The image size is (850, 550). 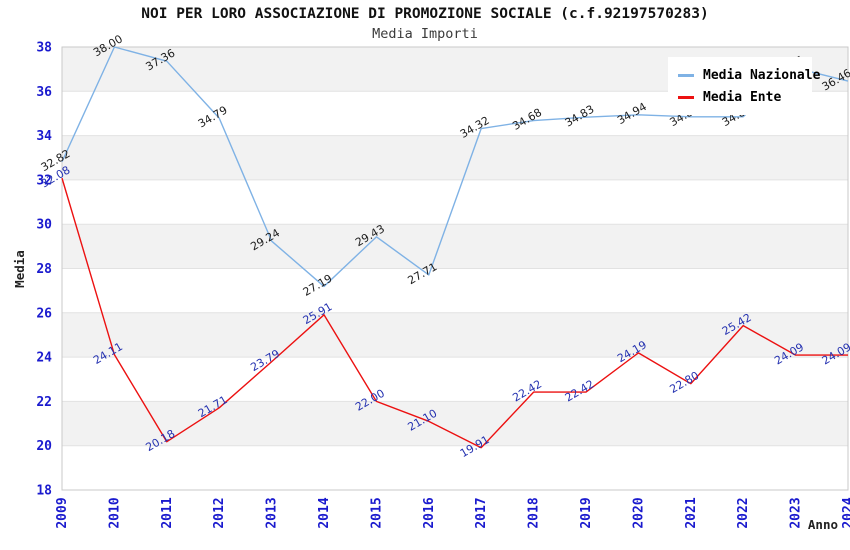 What do you see at coordinates (318, 285) in the screenshot?
I see `point-label: 27.19` at bounding box center [318, 285].